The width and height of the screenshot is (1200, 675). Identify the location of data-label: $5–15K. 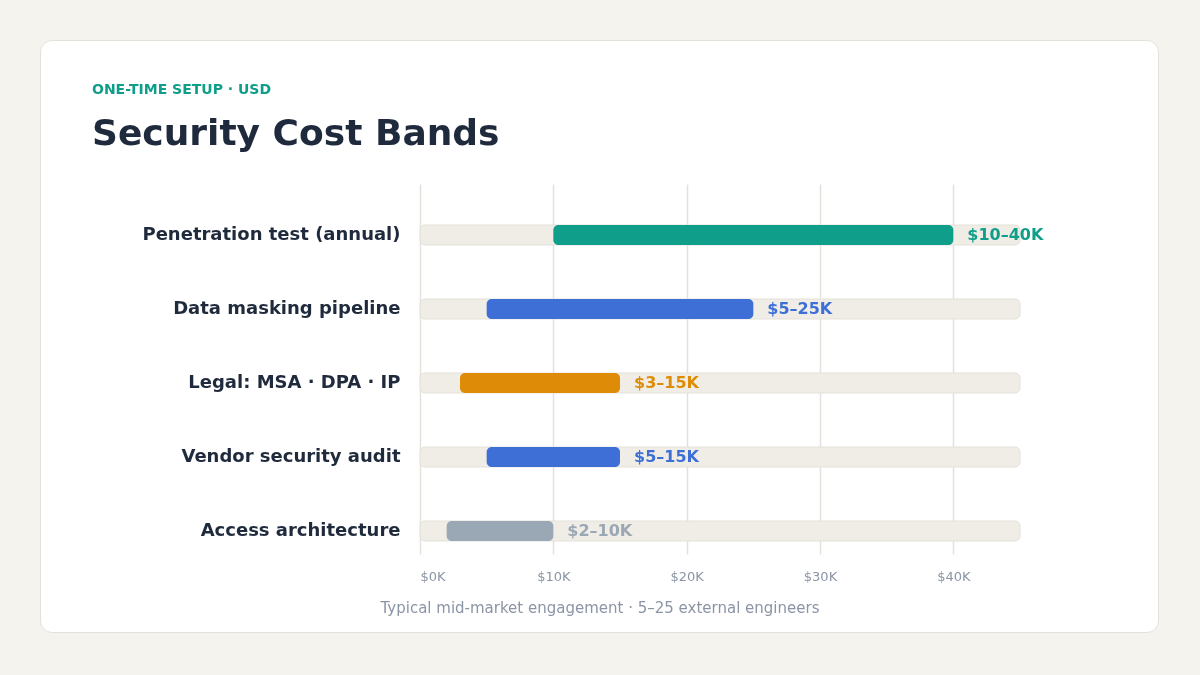
(667, 456).